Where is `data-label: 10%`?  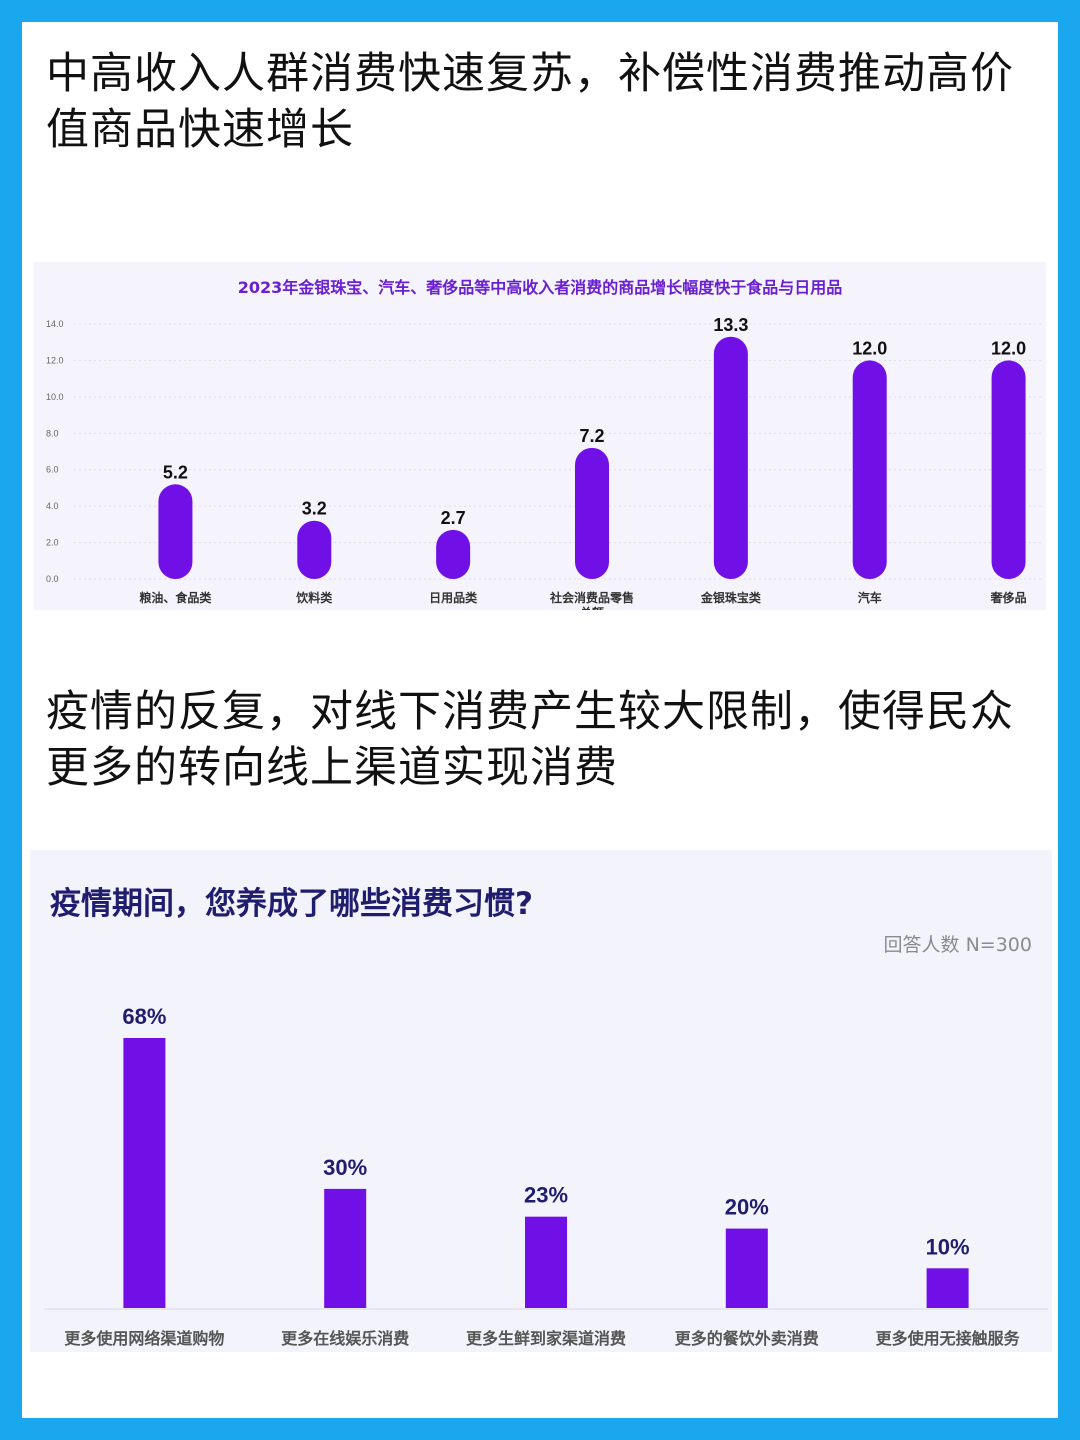 data-label: 10% is located at coordinates (948, 1246).